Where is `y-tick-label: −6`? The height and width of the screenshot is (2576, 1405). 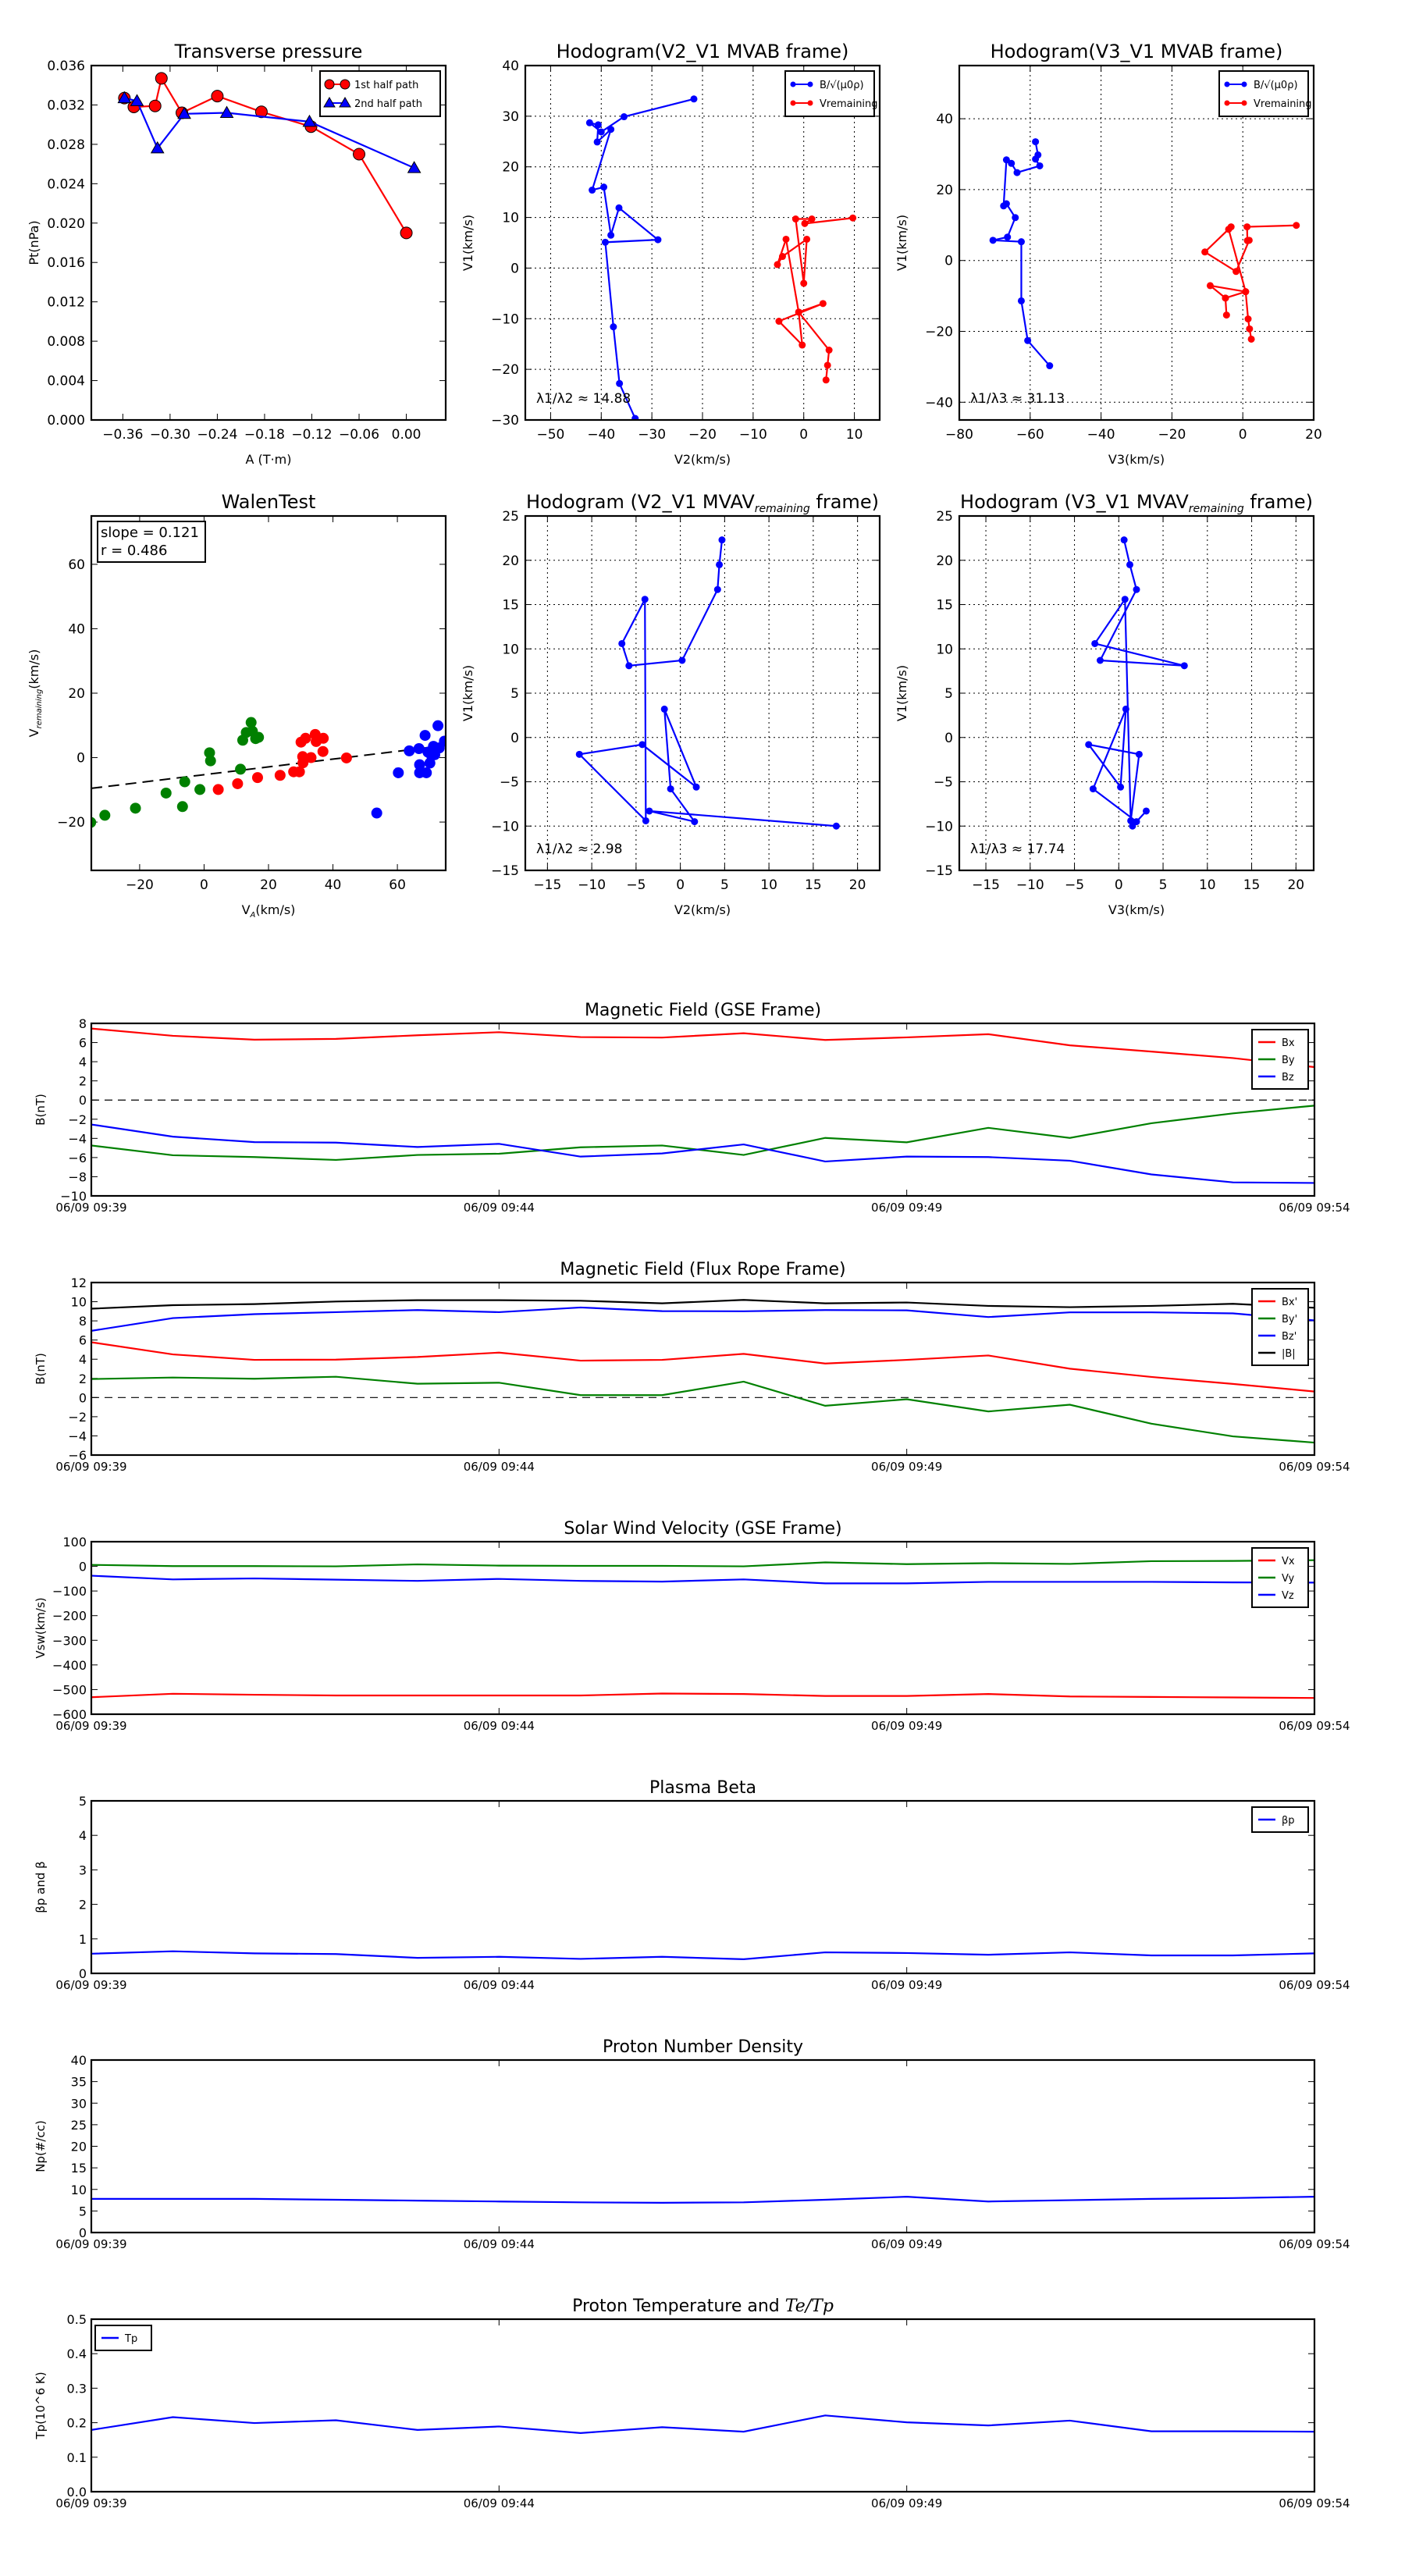 y-tick-label: −6 is located at coordinates (77, 1158).